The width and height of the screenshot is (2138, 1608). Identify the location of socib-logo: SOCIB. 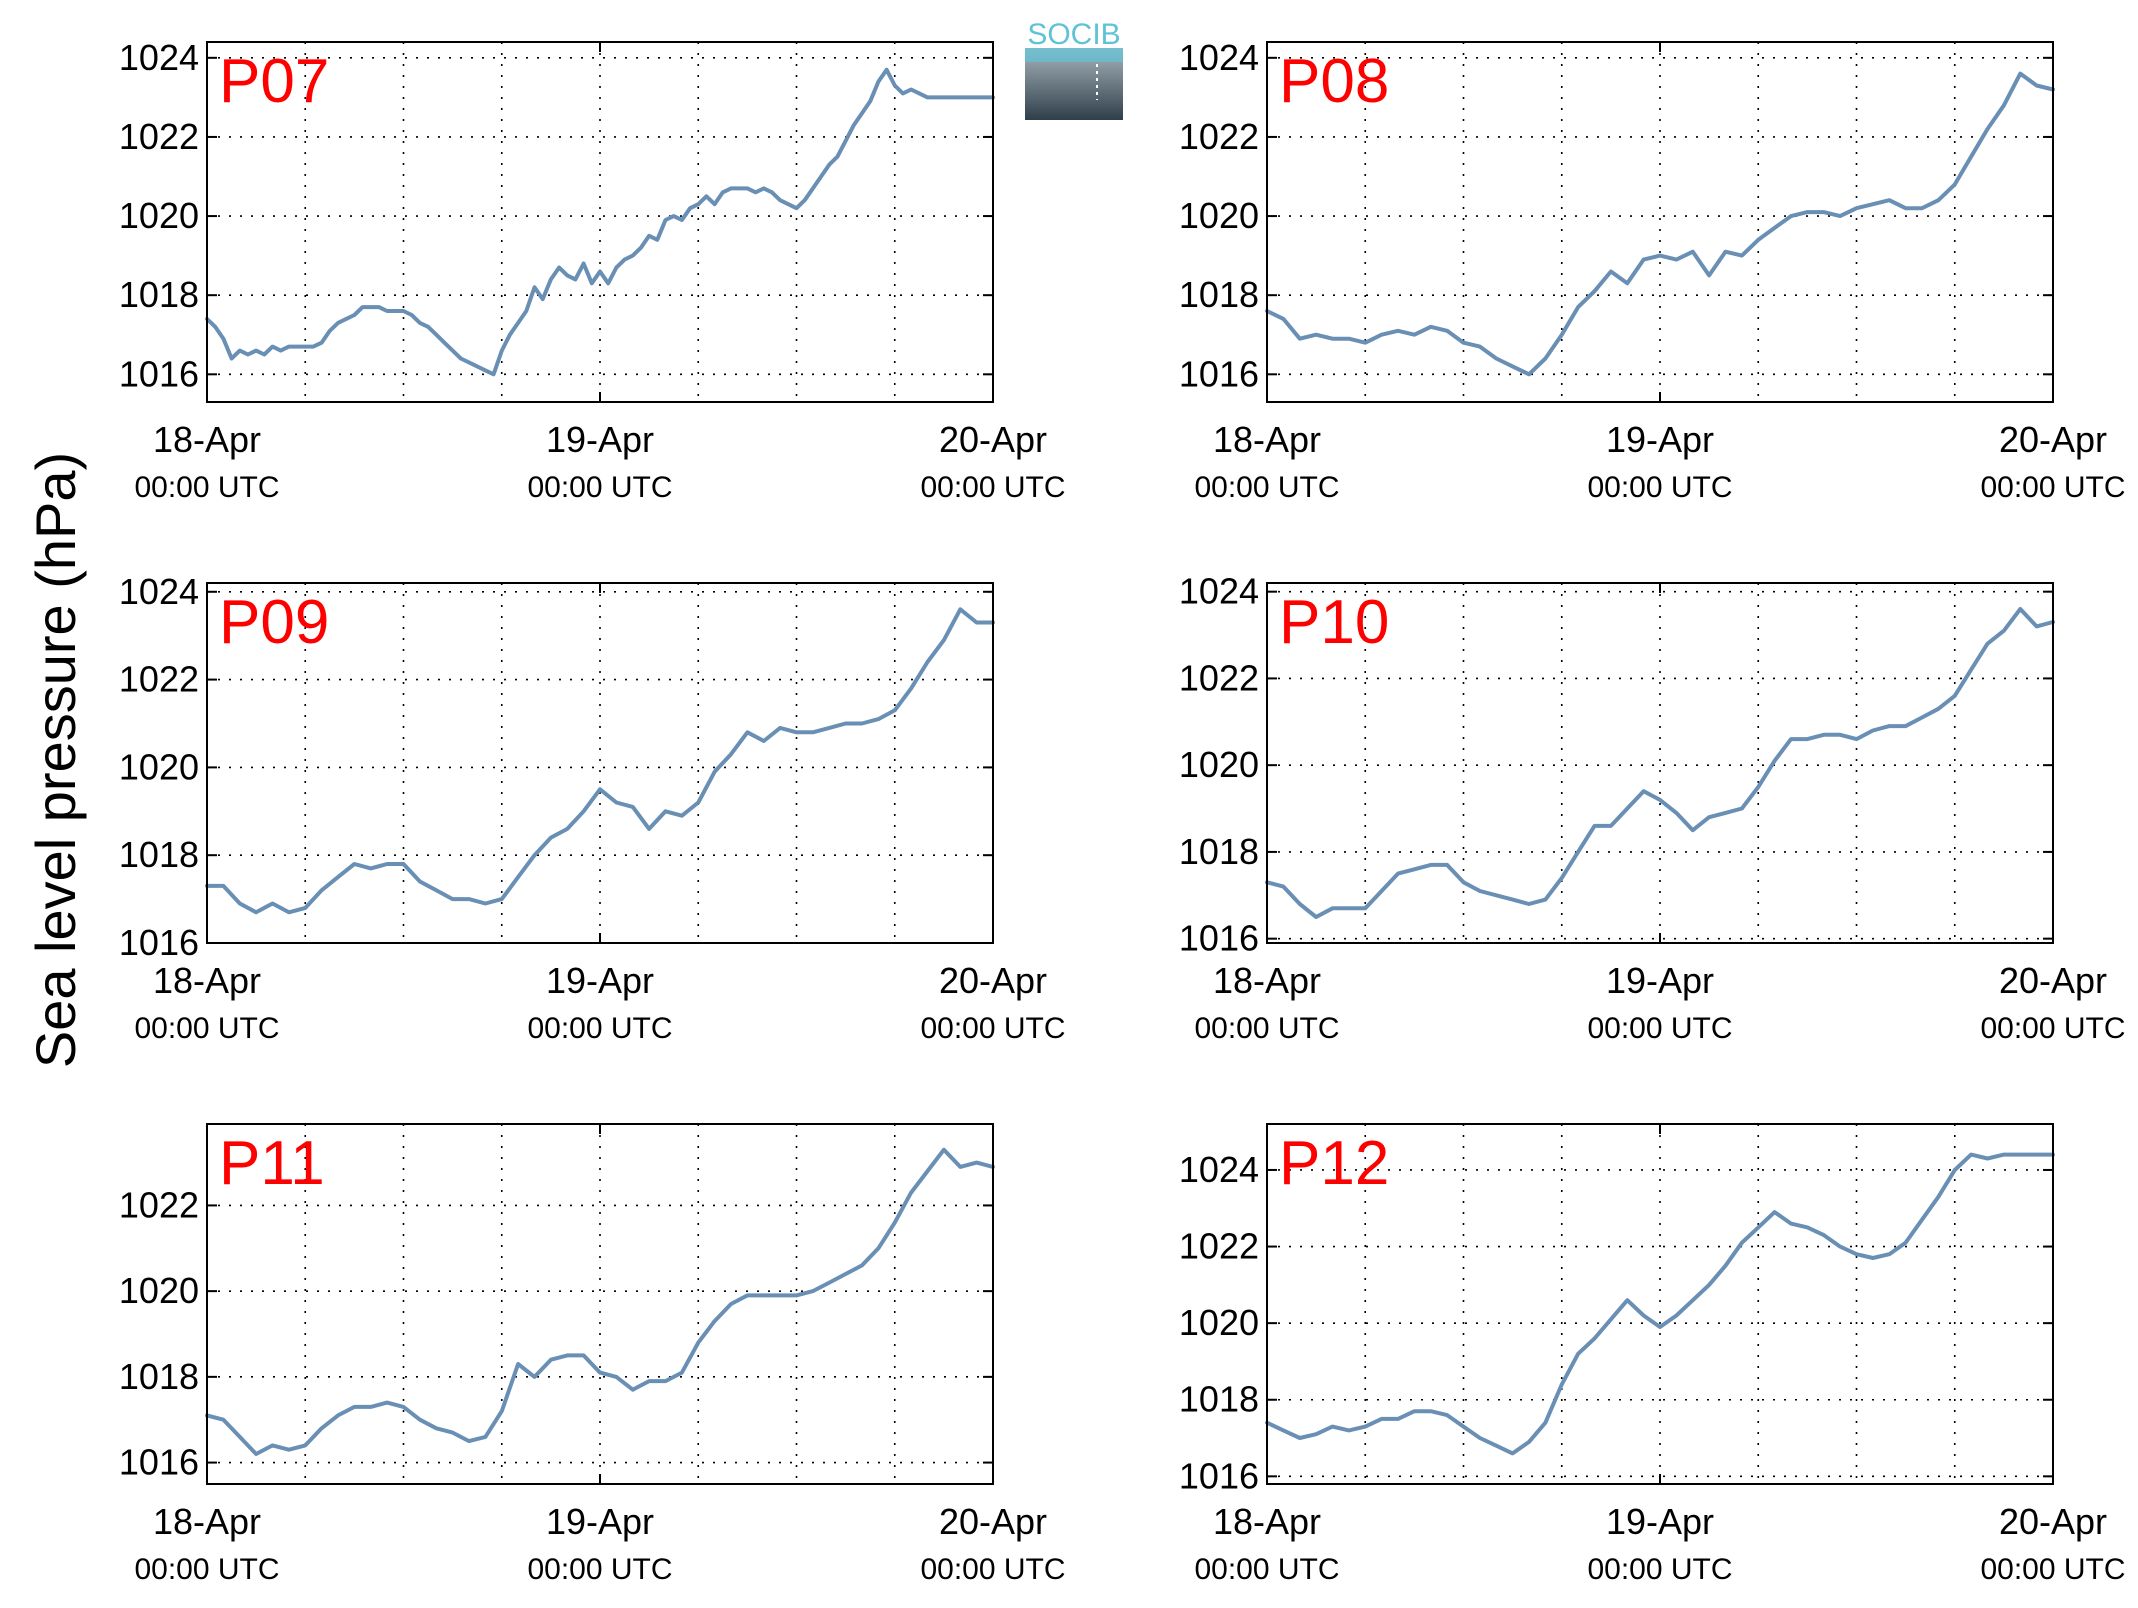
(1074, 69).